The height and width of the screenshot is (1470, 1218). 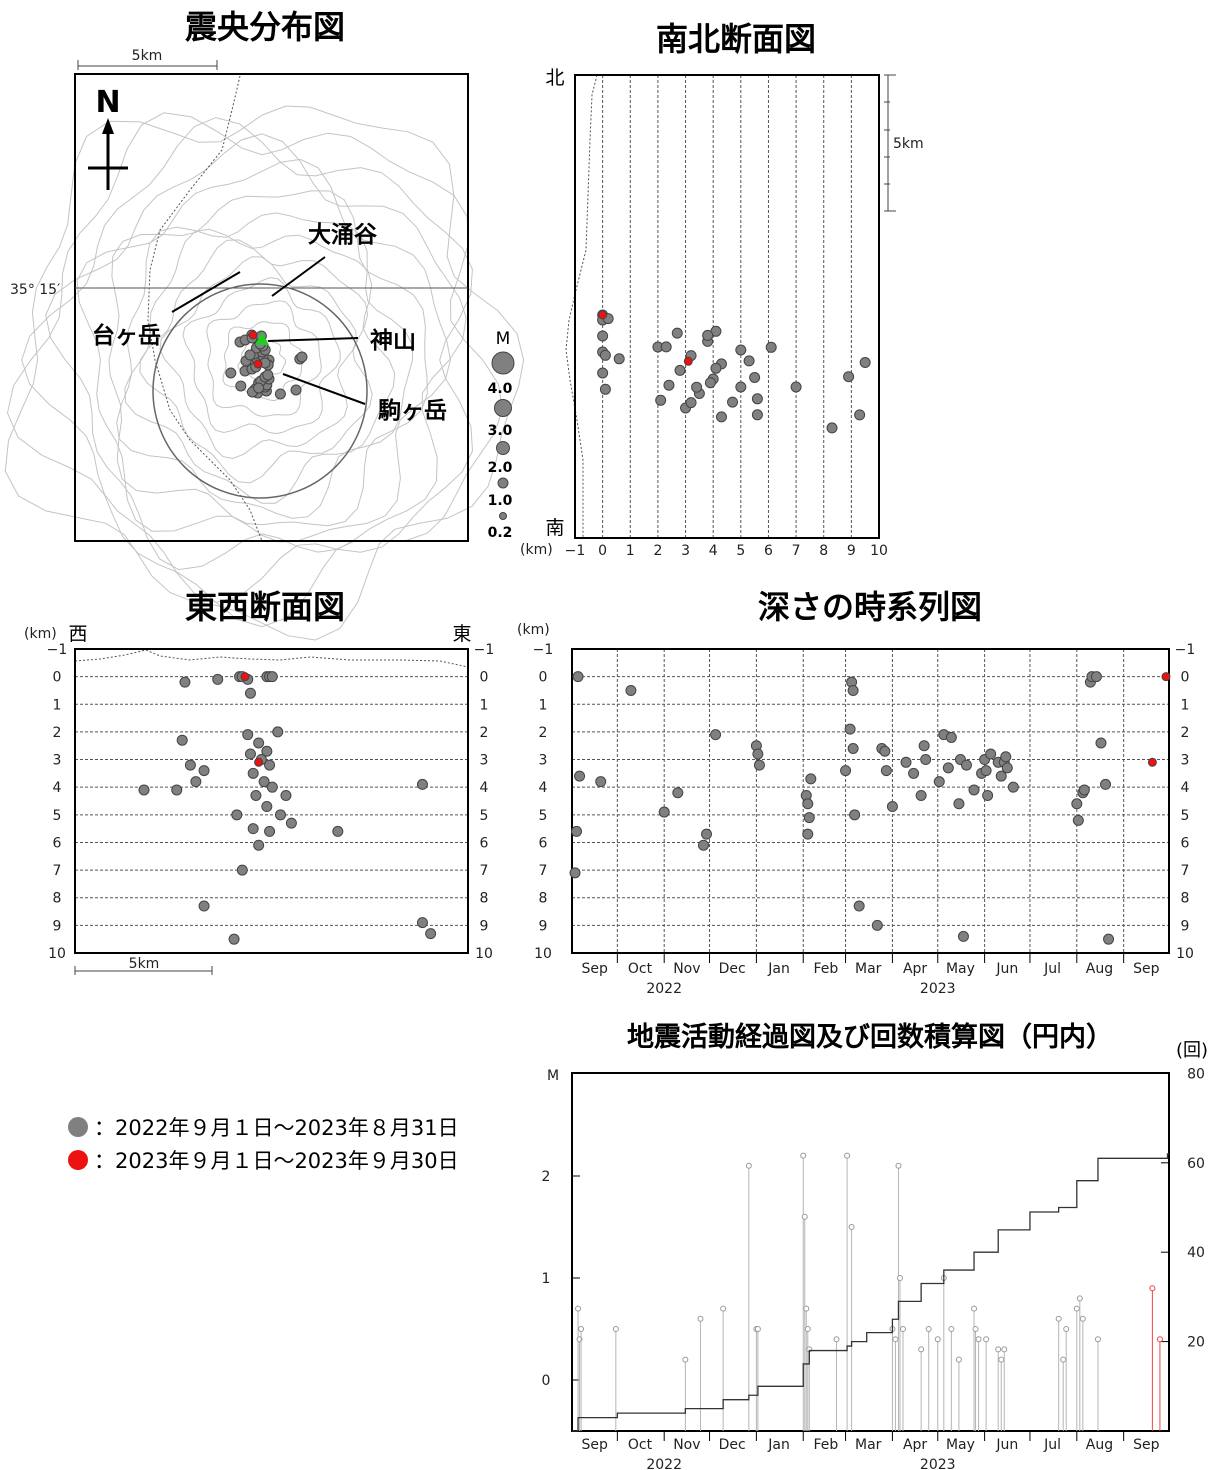 What do you see at coordinates (536, 550) in the screenshot?
I see `ns-unit-label: (km)` at bounding box center [536, 550].